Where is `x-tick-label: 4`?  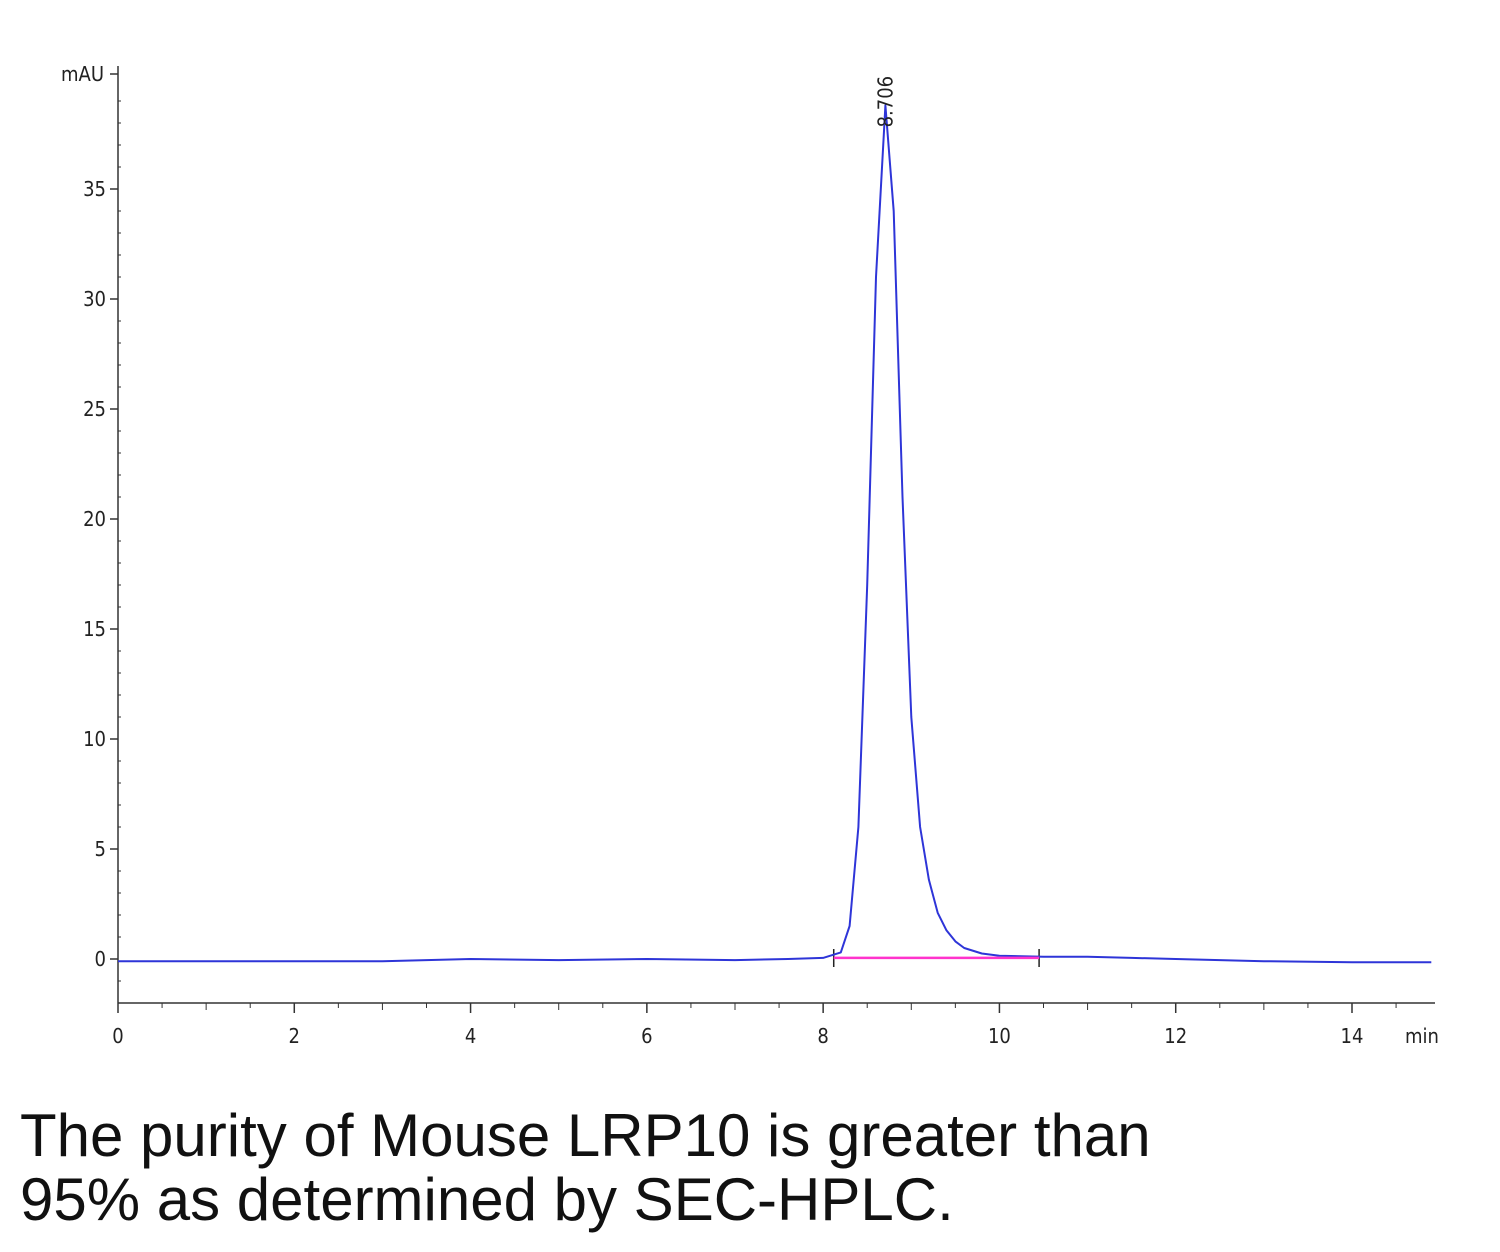 x-tick-label: 4 is located at coordinates (470, 1036).